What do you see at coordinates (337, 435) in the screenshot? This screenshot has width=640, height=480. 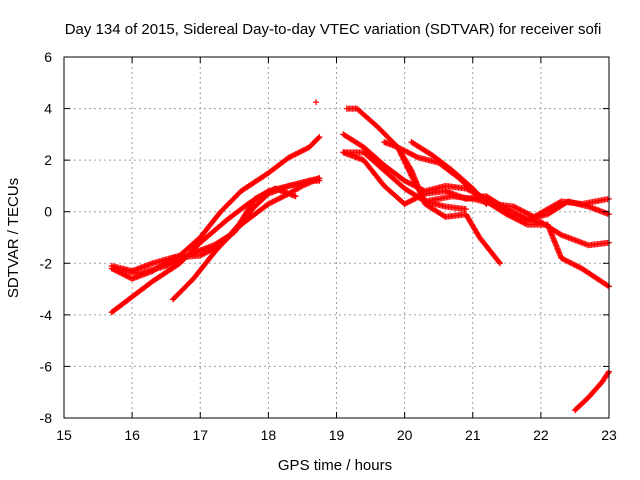 I see `x-tick-label: 19` at bounding box center [337, 435].